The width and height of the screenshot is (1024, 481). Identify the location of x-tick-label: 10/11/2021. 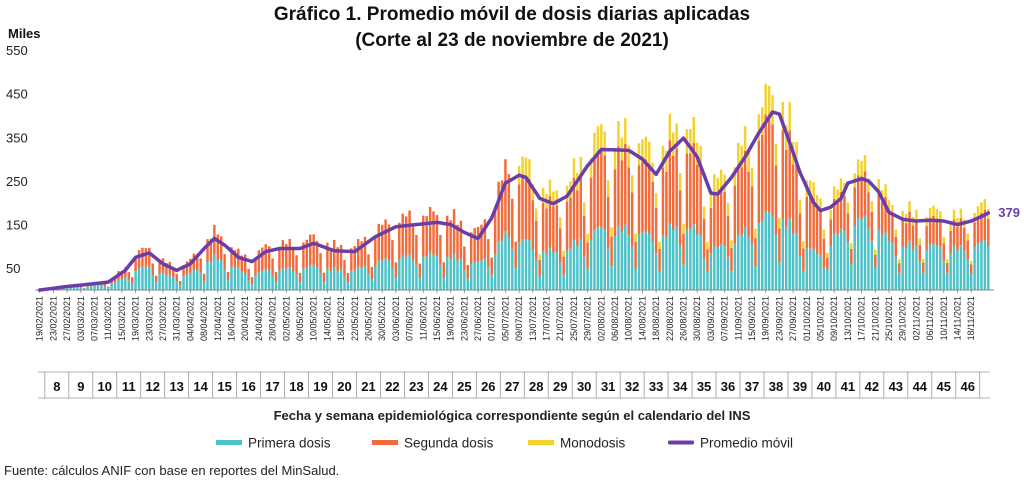
(944, 318).